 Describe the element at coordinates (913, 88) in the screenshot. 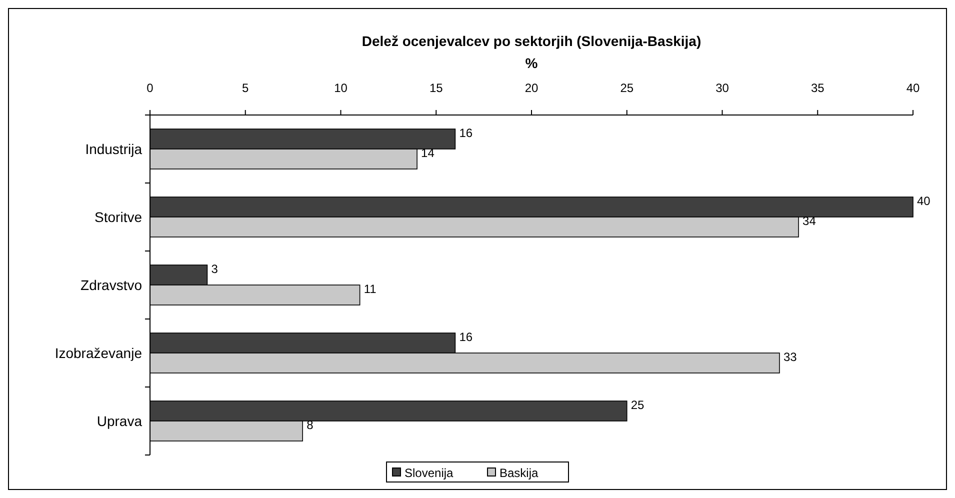

I see `x-tick-label: 40` at that location.